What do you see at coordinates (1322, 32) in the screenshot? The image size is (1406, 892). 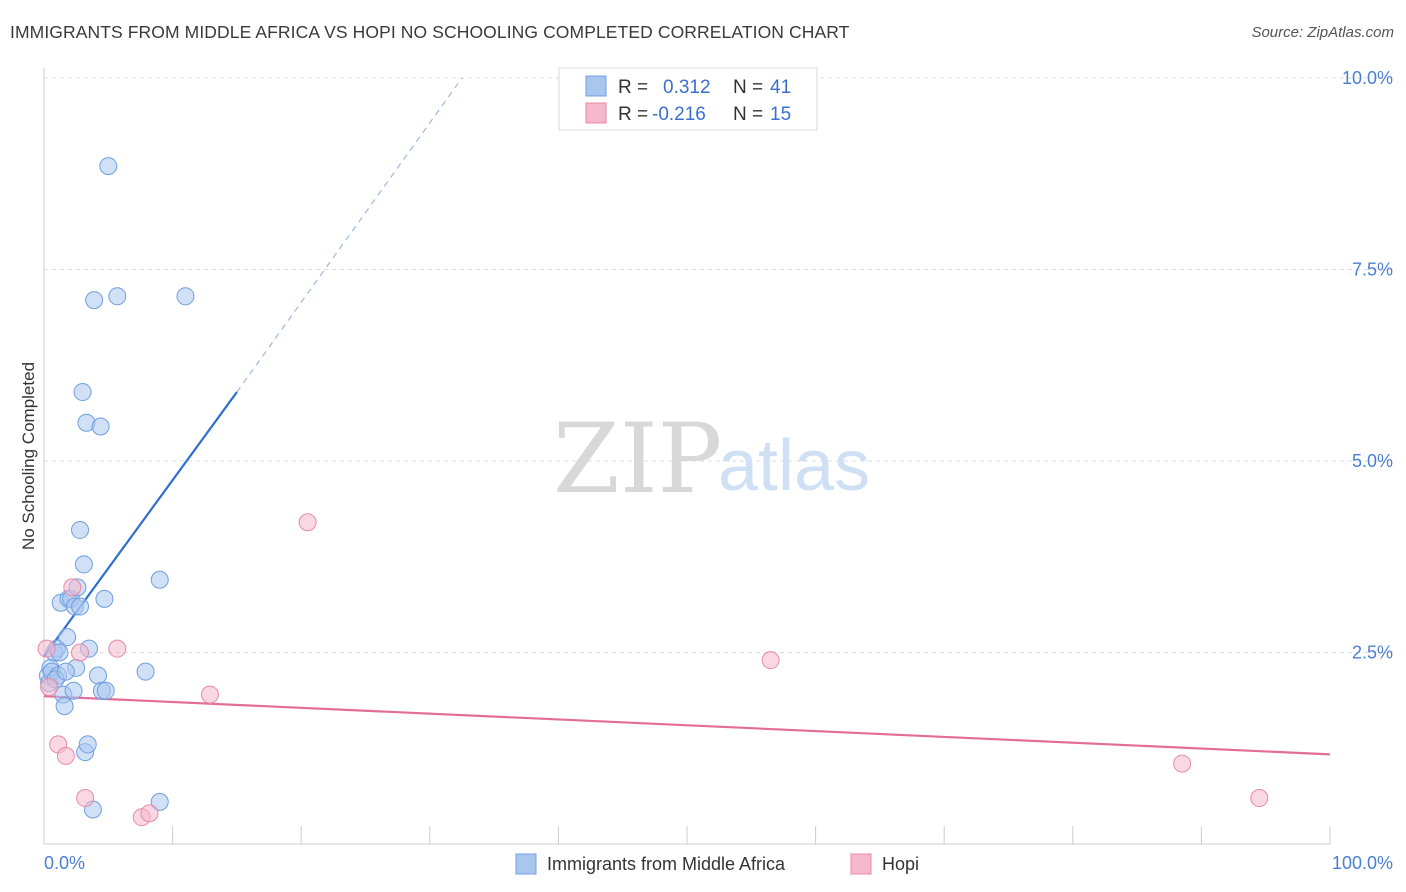 I see `source-label: Source: ZipAtlas.com` at bounding box center [1322, 32].